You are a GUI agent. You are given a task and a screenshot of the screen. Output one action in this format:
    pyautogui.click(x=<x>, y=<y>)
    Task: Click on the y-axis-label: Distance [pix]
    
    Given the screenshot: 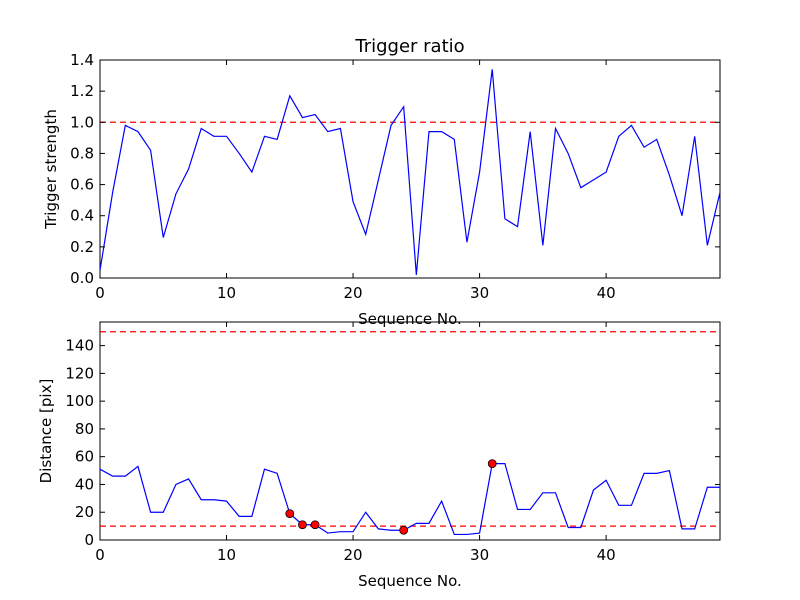 What is the action you would take?
    pyautogui.click(x=46, y=431)
    